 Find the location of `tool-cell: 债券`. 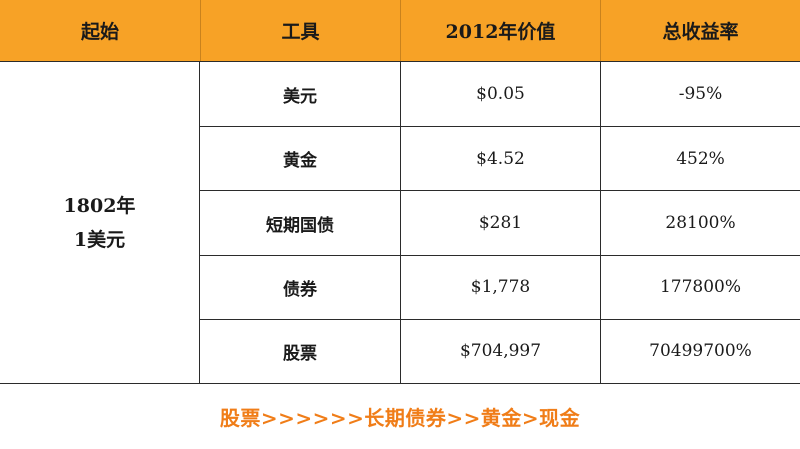

tool-cell: 债券 is located at coordinates (300, 289).